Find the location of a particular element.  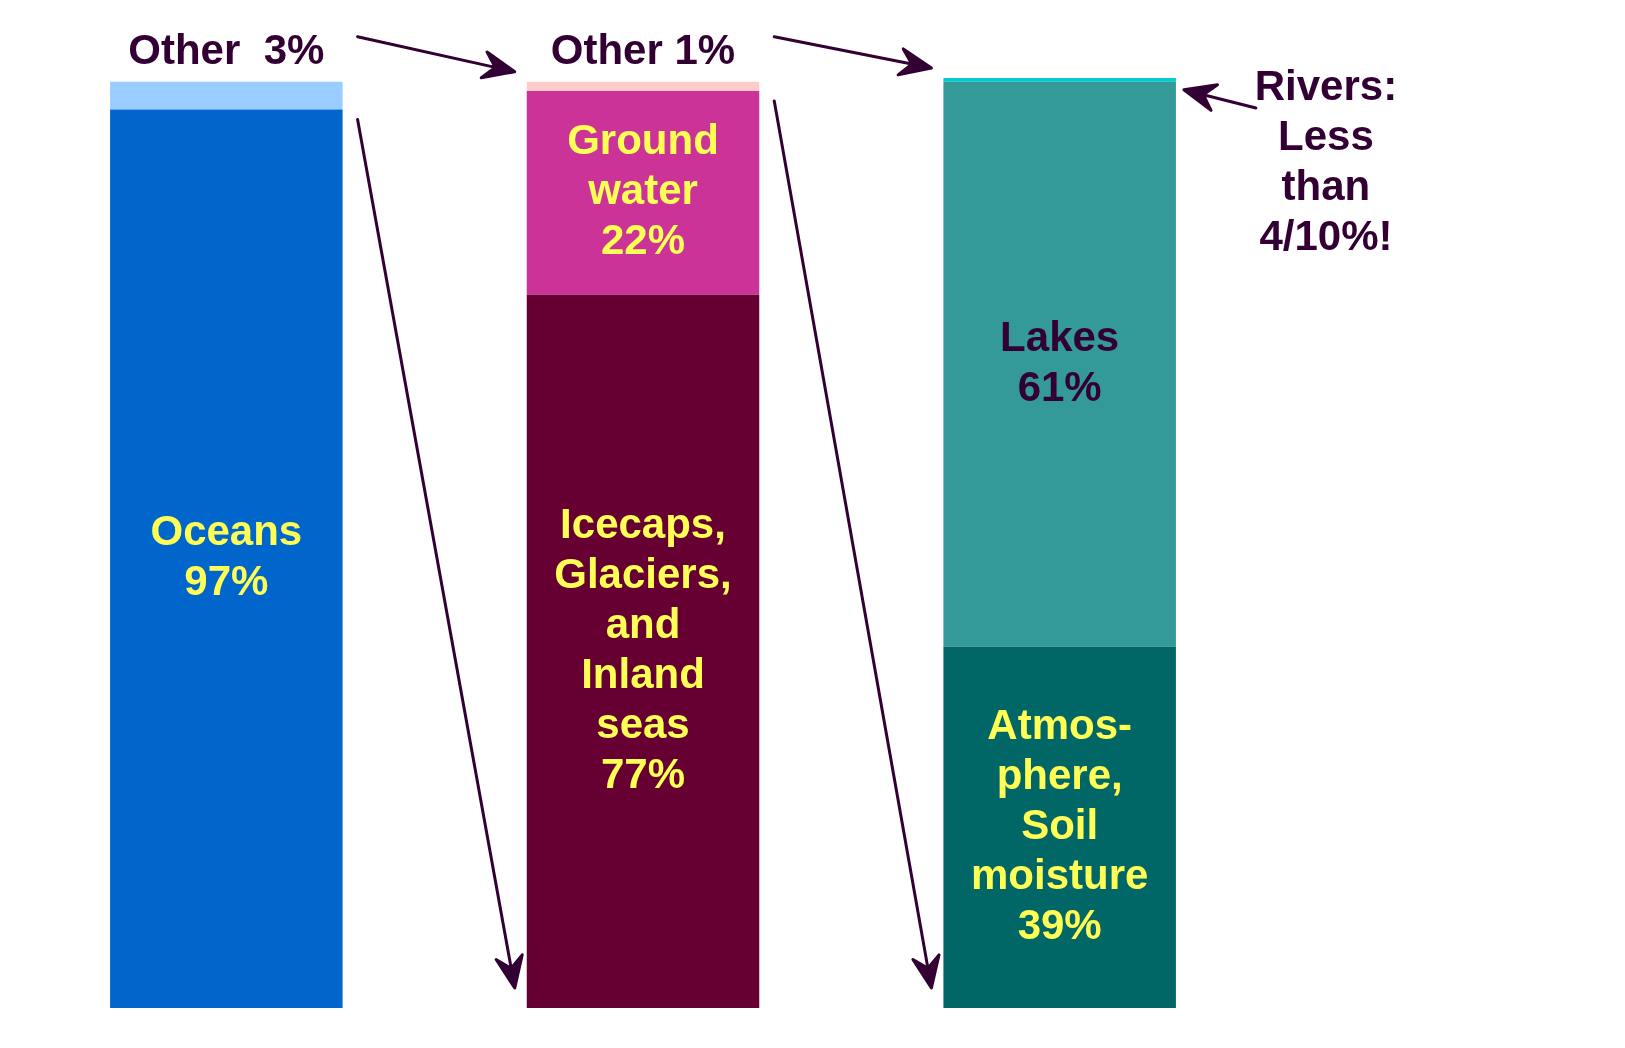

data-label: Oceans 97% is located at coordinates (226, 556).